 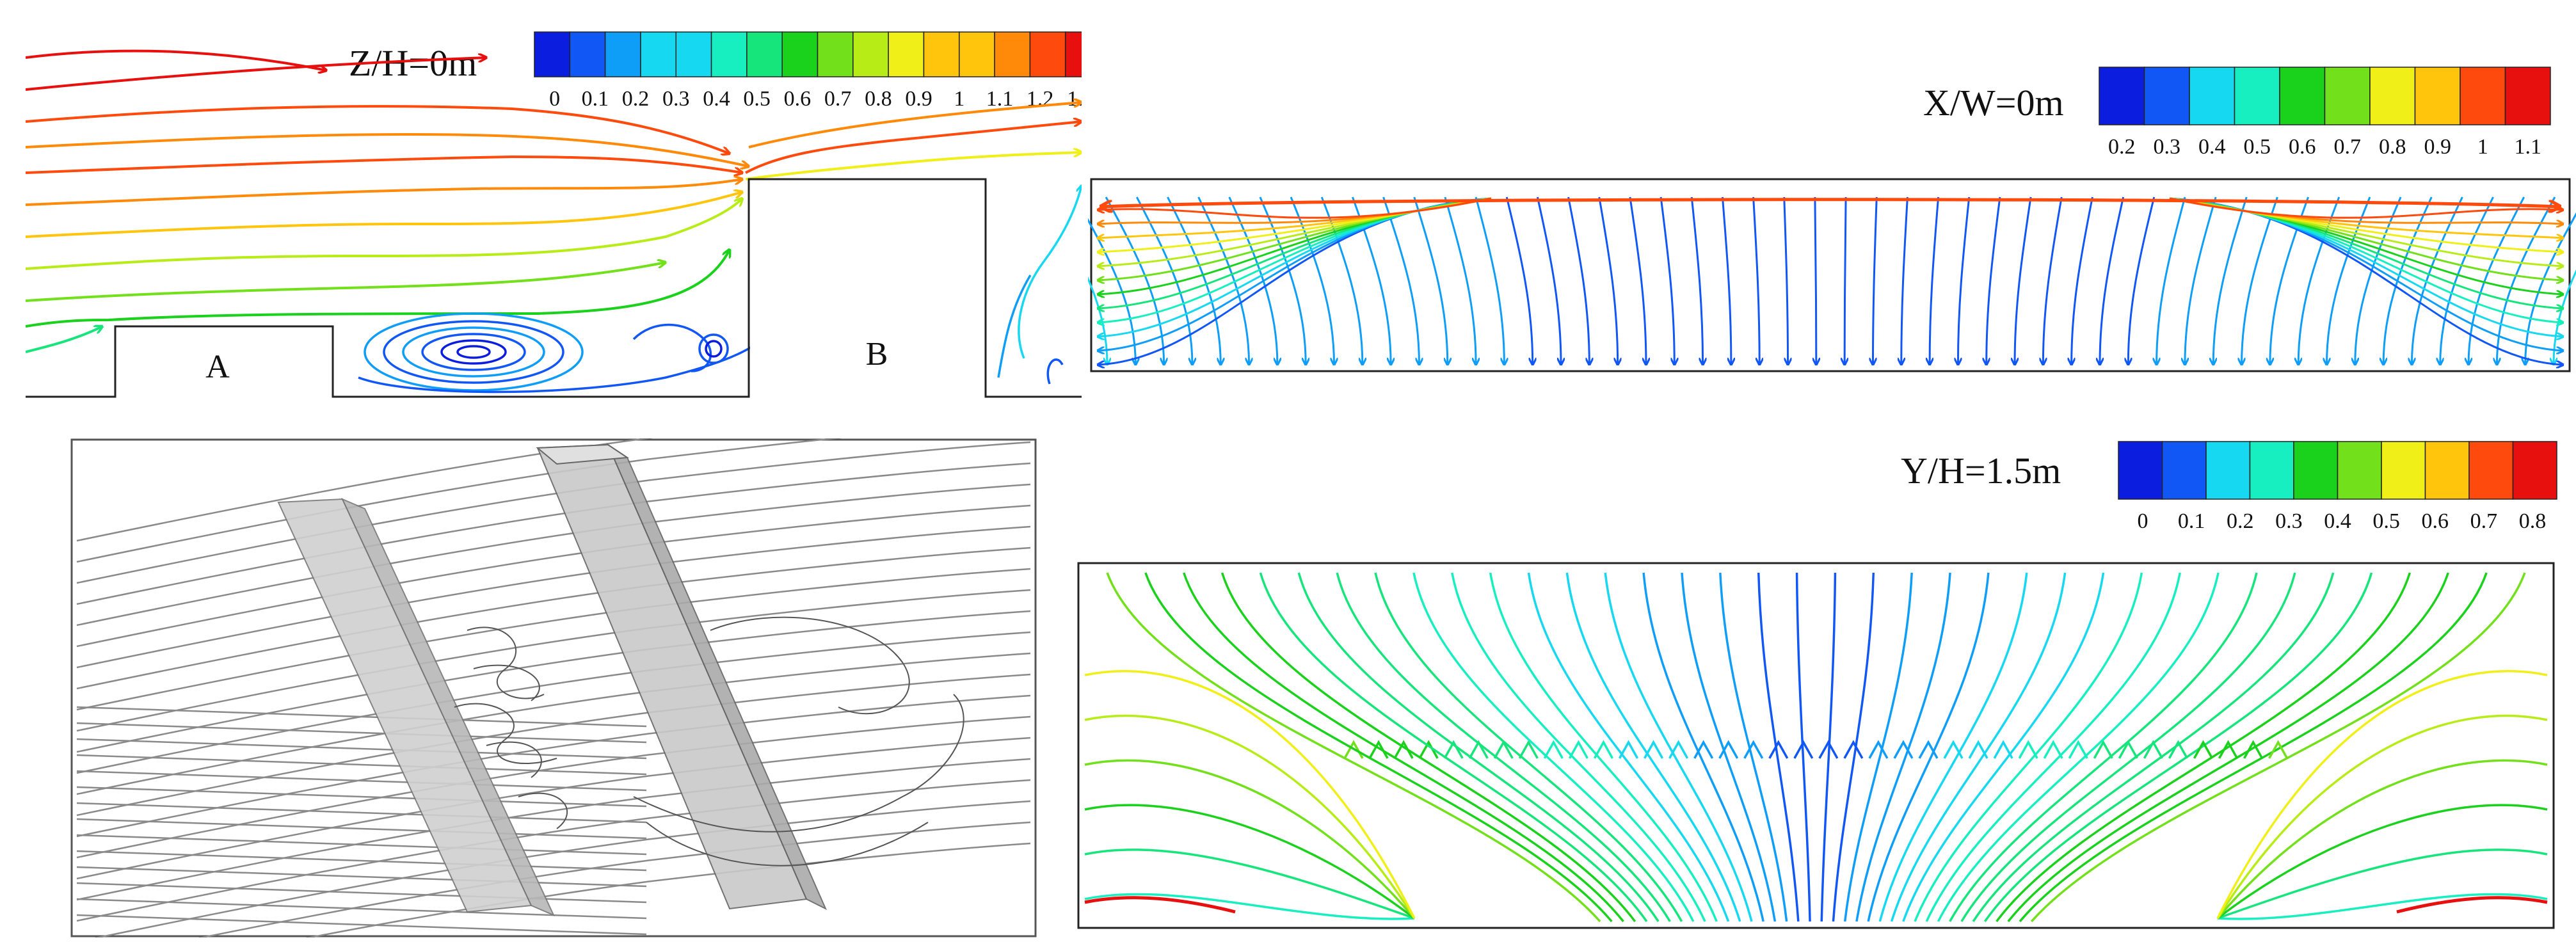 I want to click on y-colorbar-ticks: 0 0.1 0.2 0.3 0.4 0.5 0.6 0.7 0.8, so click(x=2342, y=521).